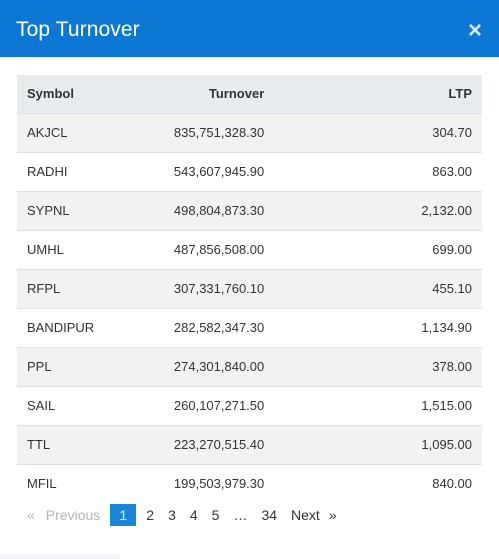  What do you see at coordinates (259, 444) in the screenshot?
I see `cell-turnover: 223,270,515.40` at bounding box center [259, 444].